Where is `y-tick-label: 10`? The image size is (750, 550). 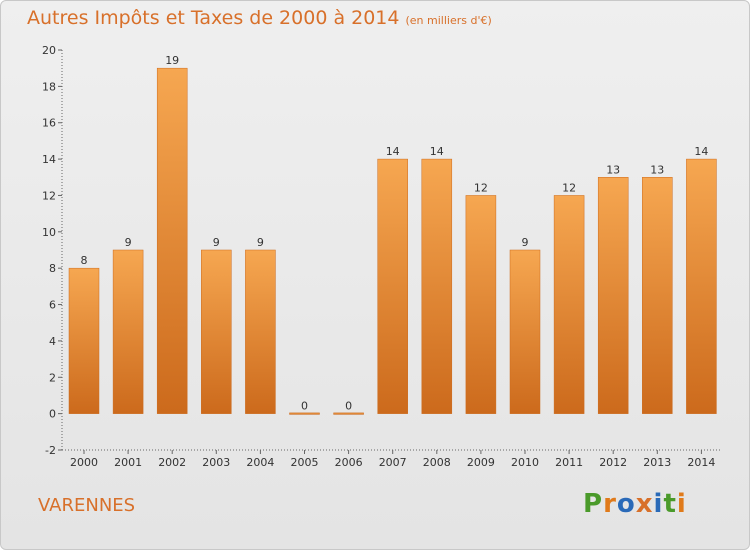 y-tick-label: 10 is located at coordinates (49, 232).